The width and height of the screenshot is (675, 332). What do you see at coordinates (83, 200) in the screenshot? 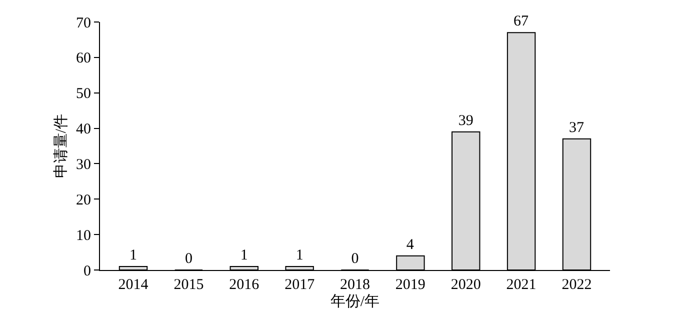
I see `y-tick-label: 20` at bounding box center [83, 200].